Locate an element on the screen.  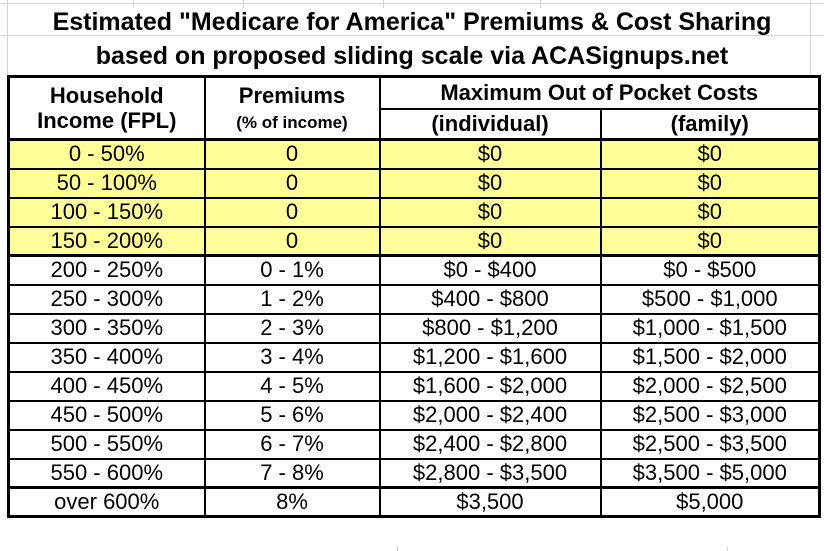
table-row: 0 - 50% 0 $0 $0 is located at coordinates (414, 154).